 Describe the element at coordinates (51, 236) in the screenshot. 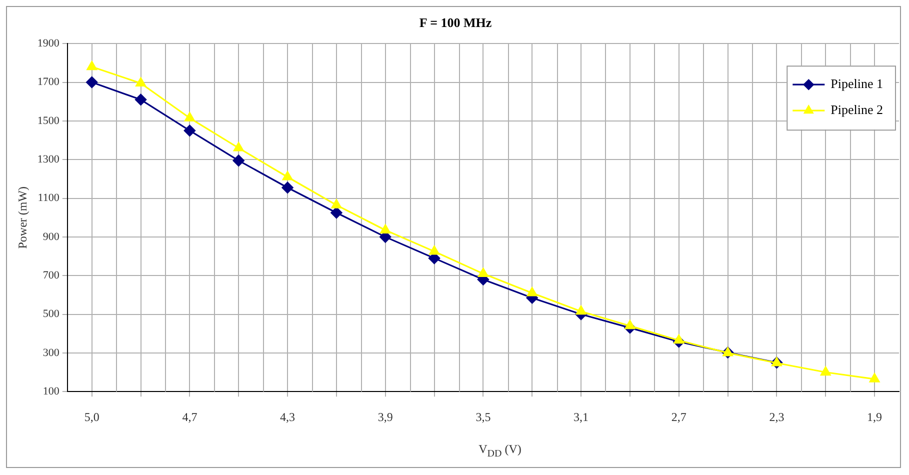

I see `y-tick-label: 900` at that location.